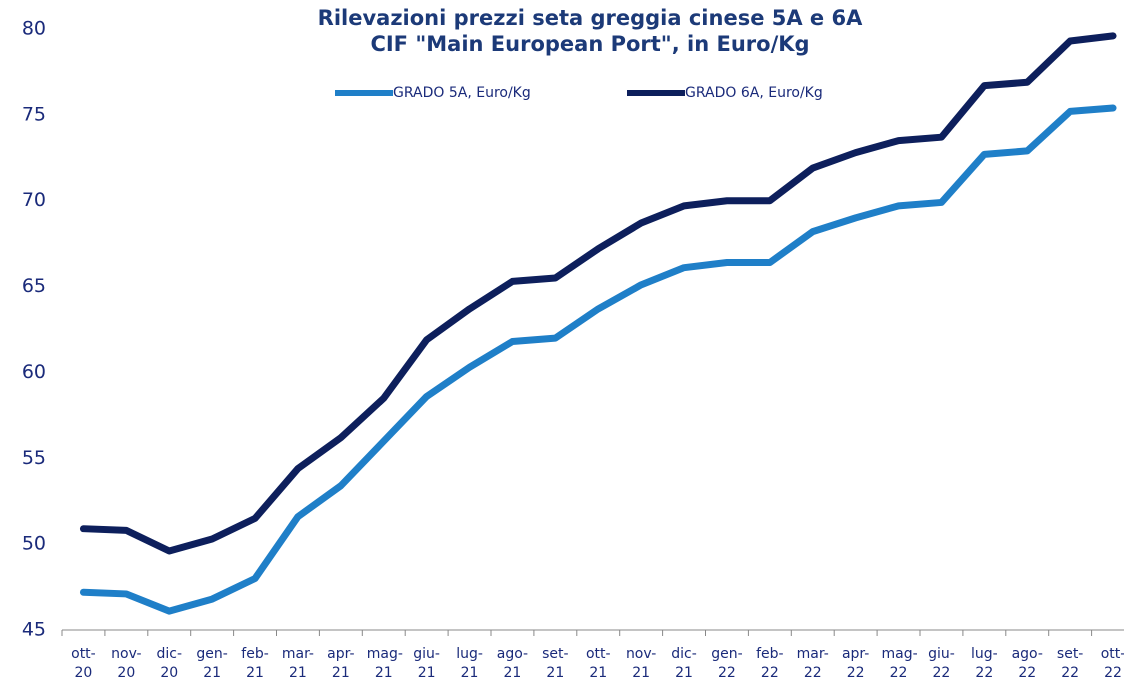  What do you see at coordinates (34, 286) in the screenshot?
I see `y-tick-label: 65` at bounding box center [34, 286].